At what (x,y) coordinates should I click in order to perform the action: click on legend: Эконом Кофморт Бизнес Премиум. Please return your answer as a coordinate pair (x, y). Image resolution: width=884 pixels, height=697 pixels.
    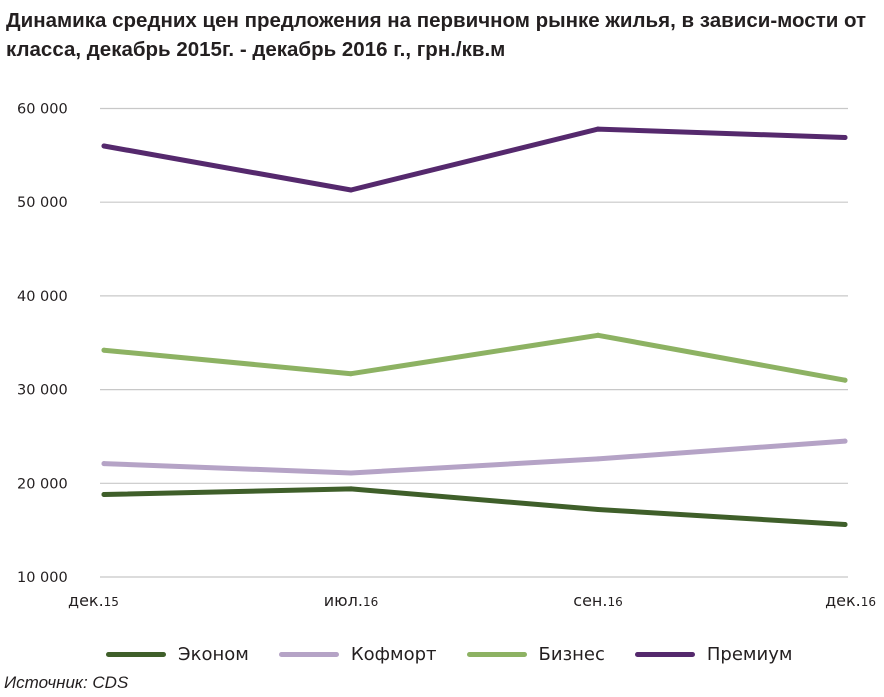
    Looking at the image, I should click on (464, 654).